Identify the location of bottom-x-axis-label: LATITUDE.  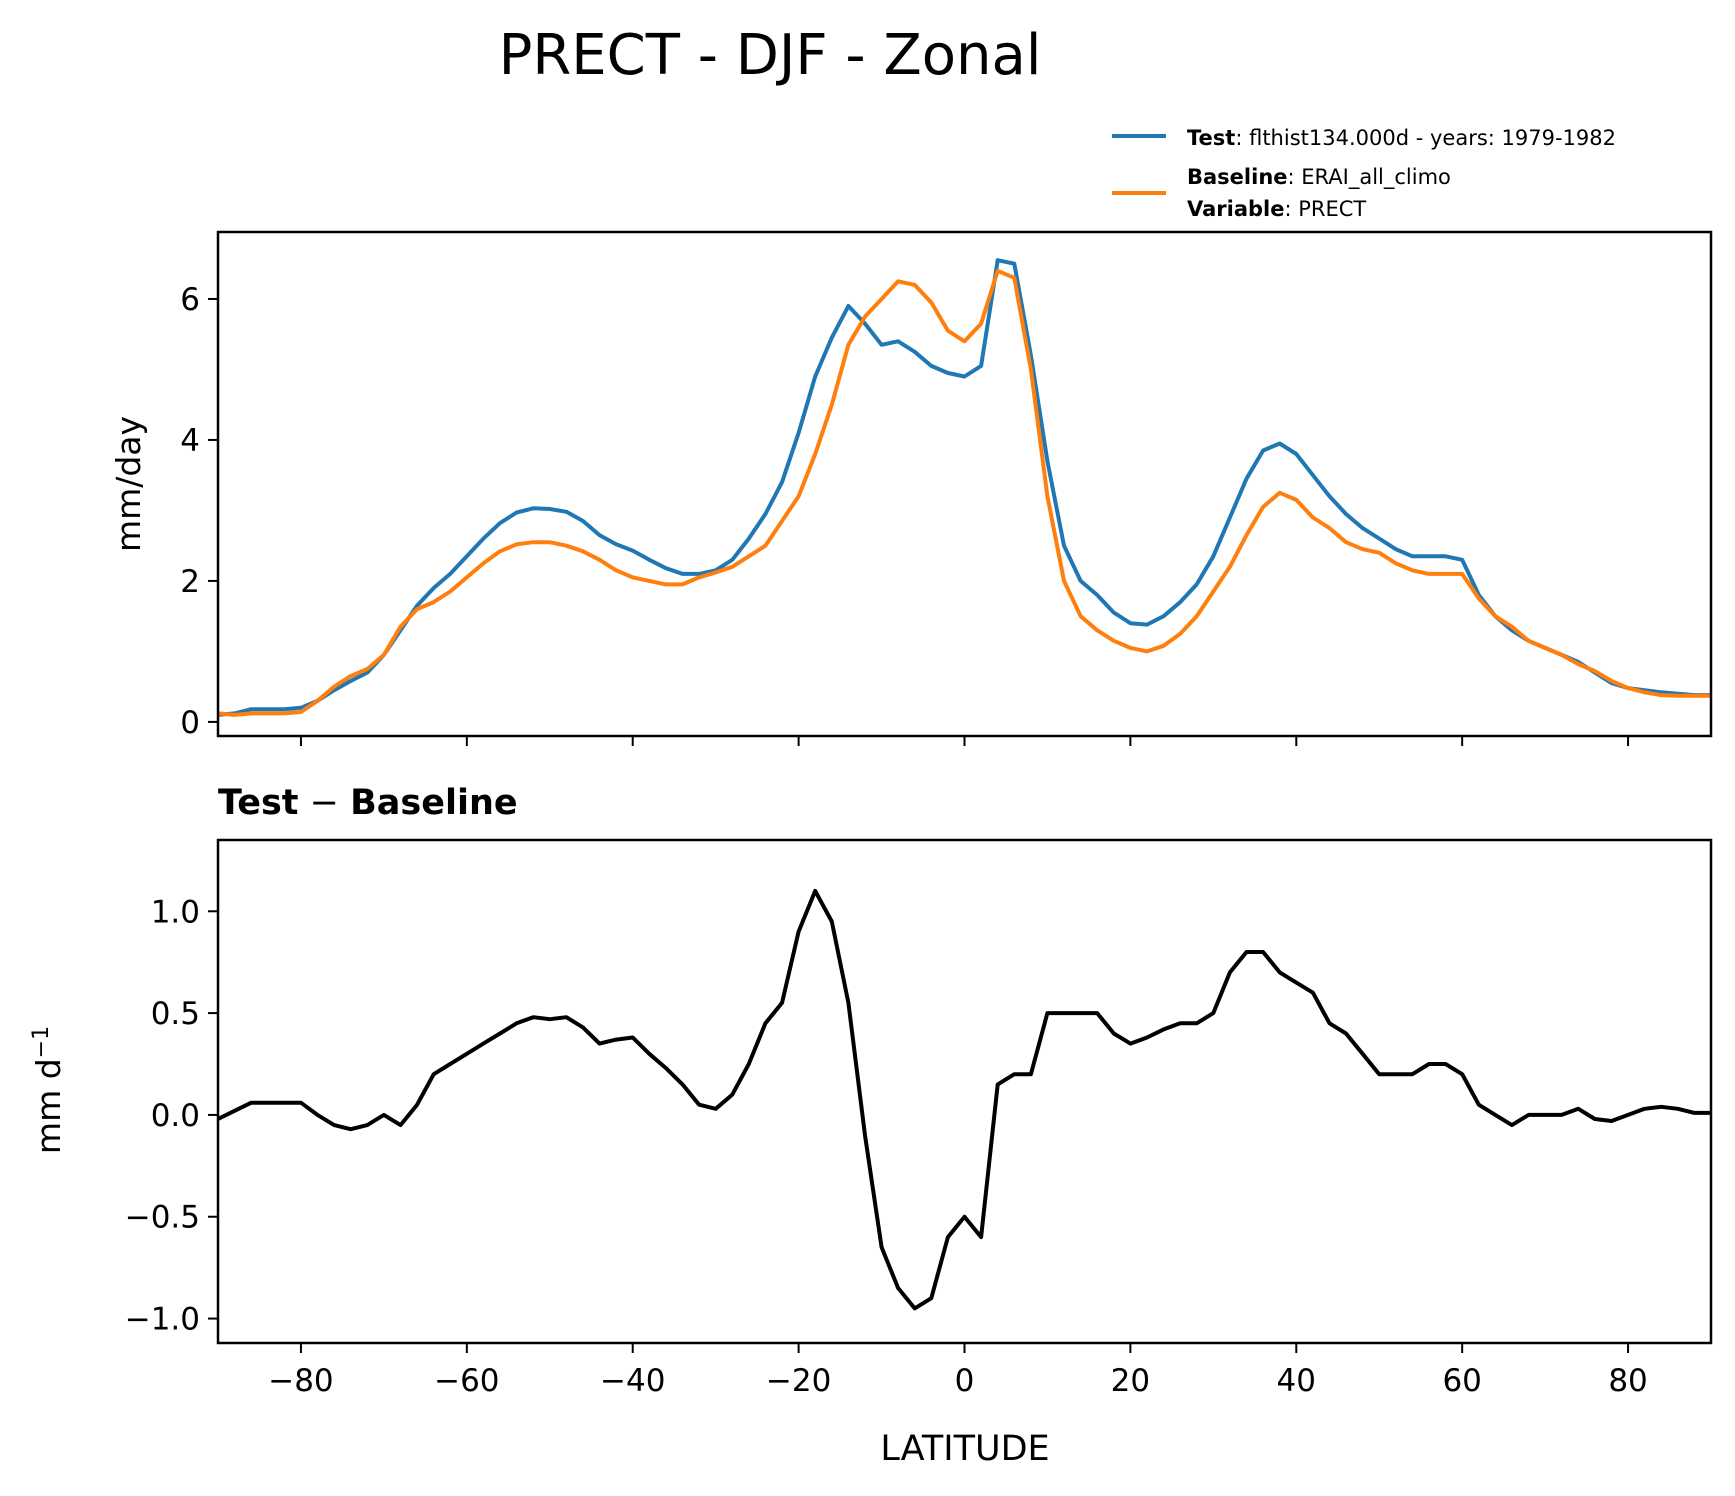
(964, 1449).